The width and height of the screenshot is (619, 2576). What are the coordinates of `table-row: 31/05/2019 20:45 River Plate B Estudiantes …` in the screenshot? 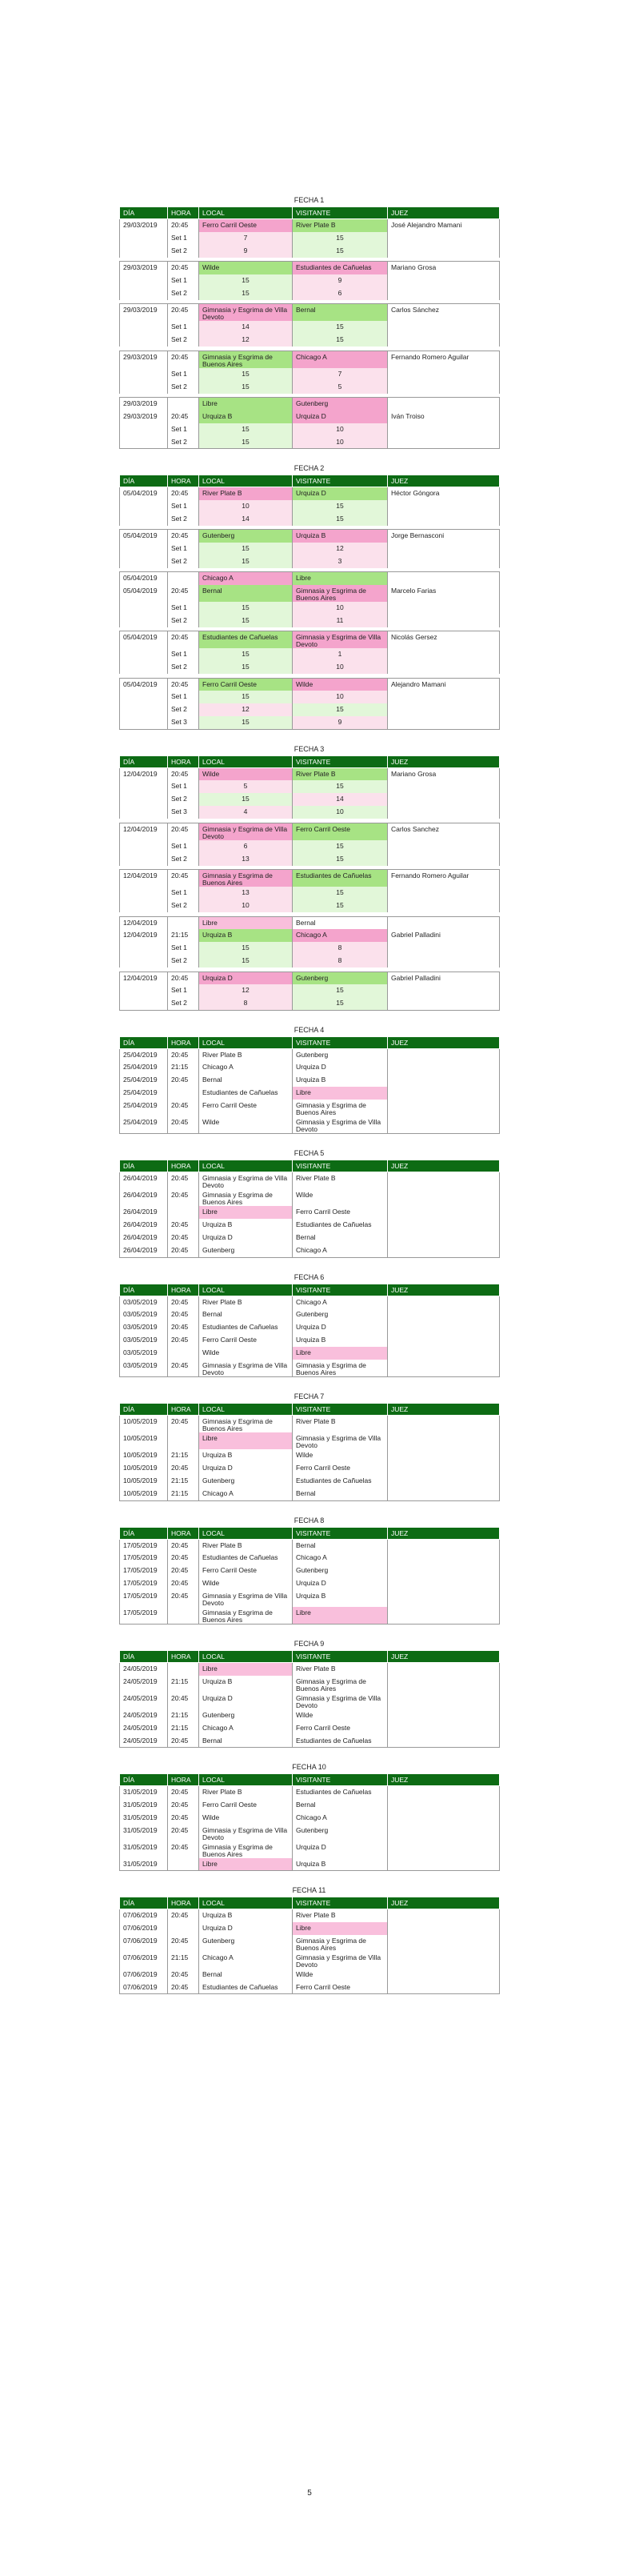 It's located at (309, 1792).